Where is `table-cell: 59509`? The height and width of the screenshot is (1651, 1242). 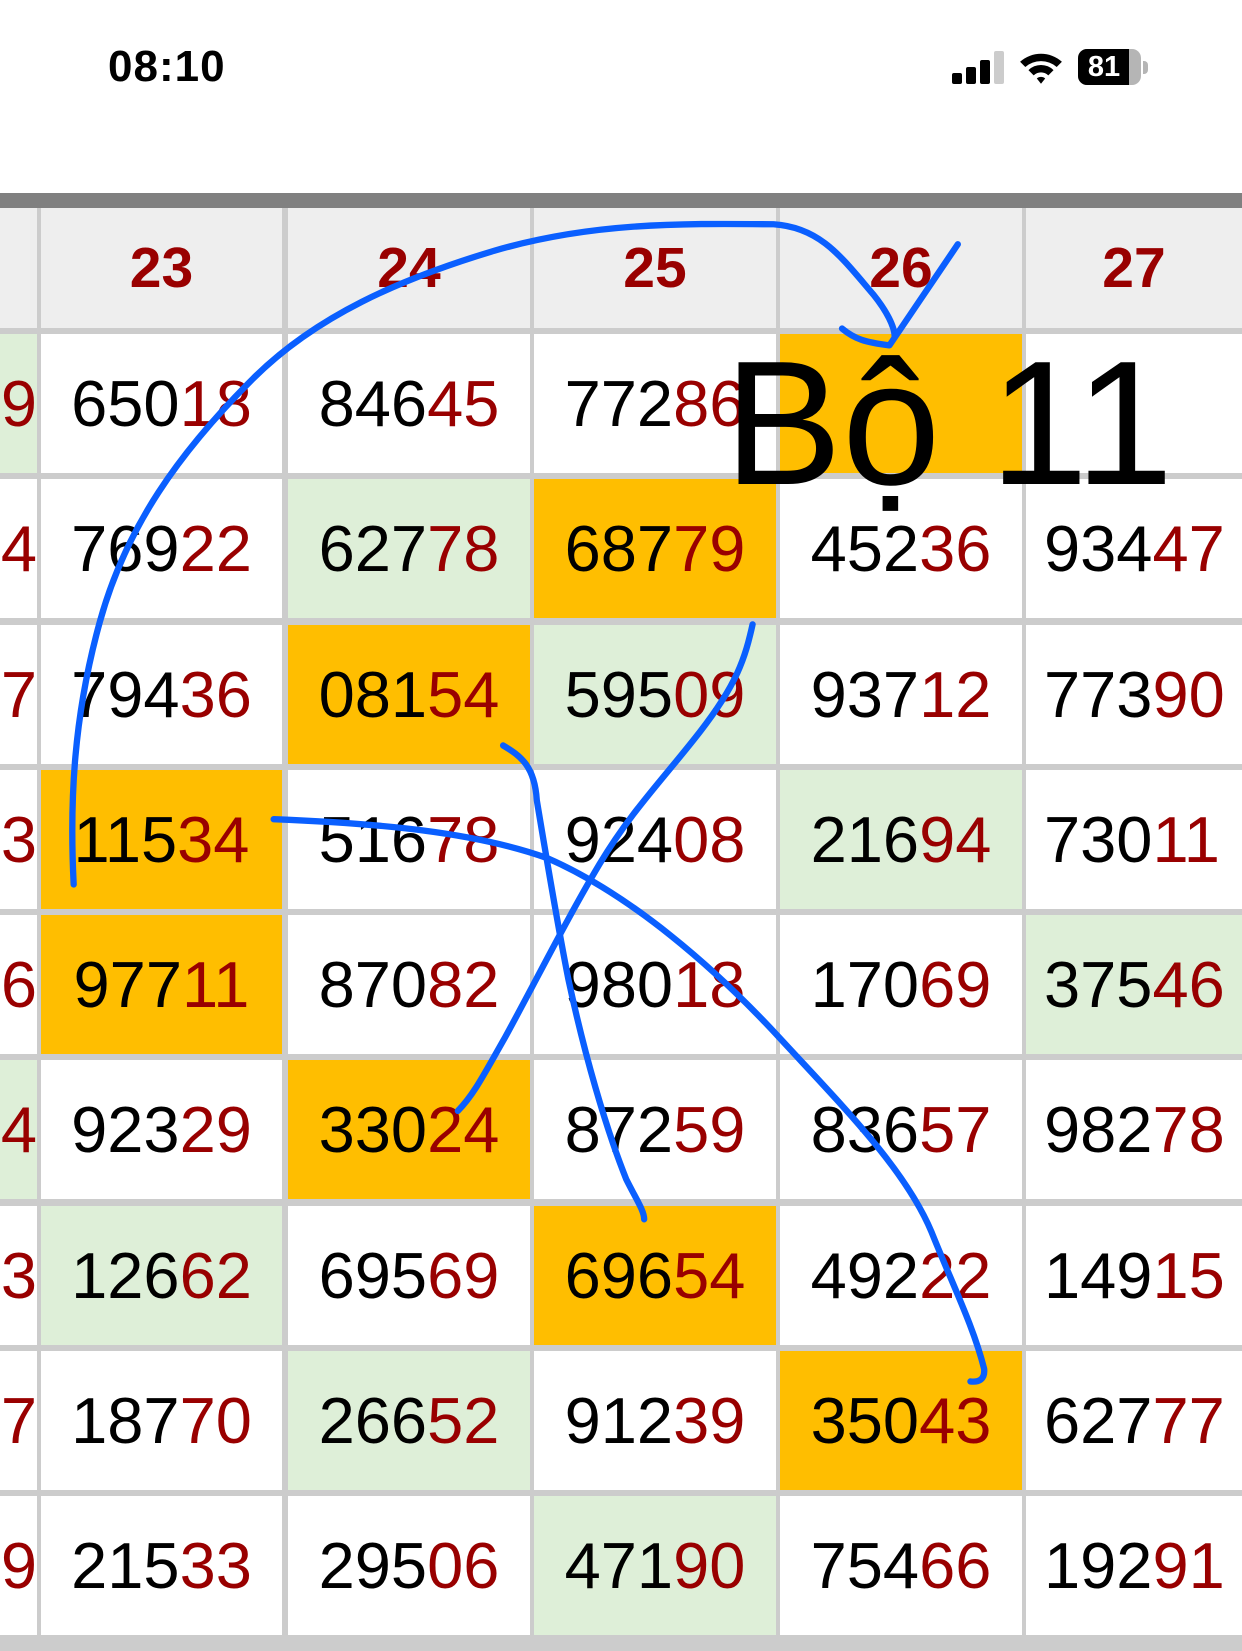
table-cell: 59509 is located at coordinates (655, 694).